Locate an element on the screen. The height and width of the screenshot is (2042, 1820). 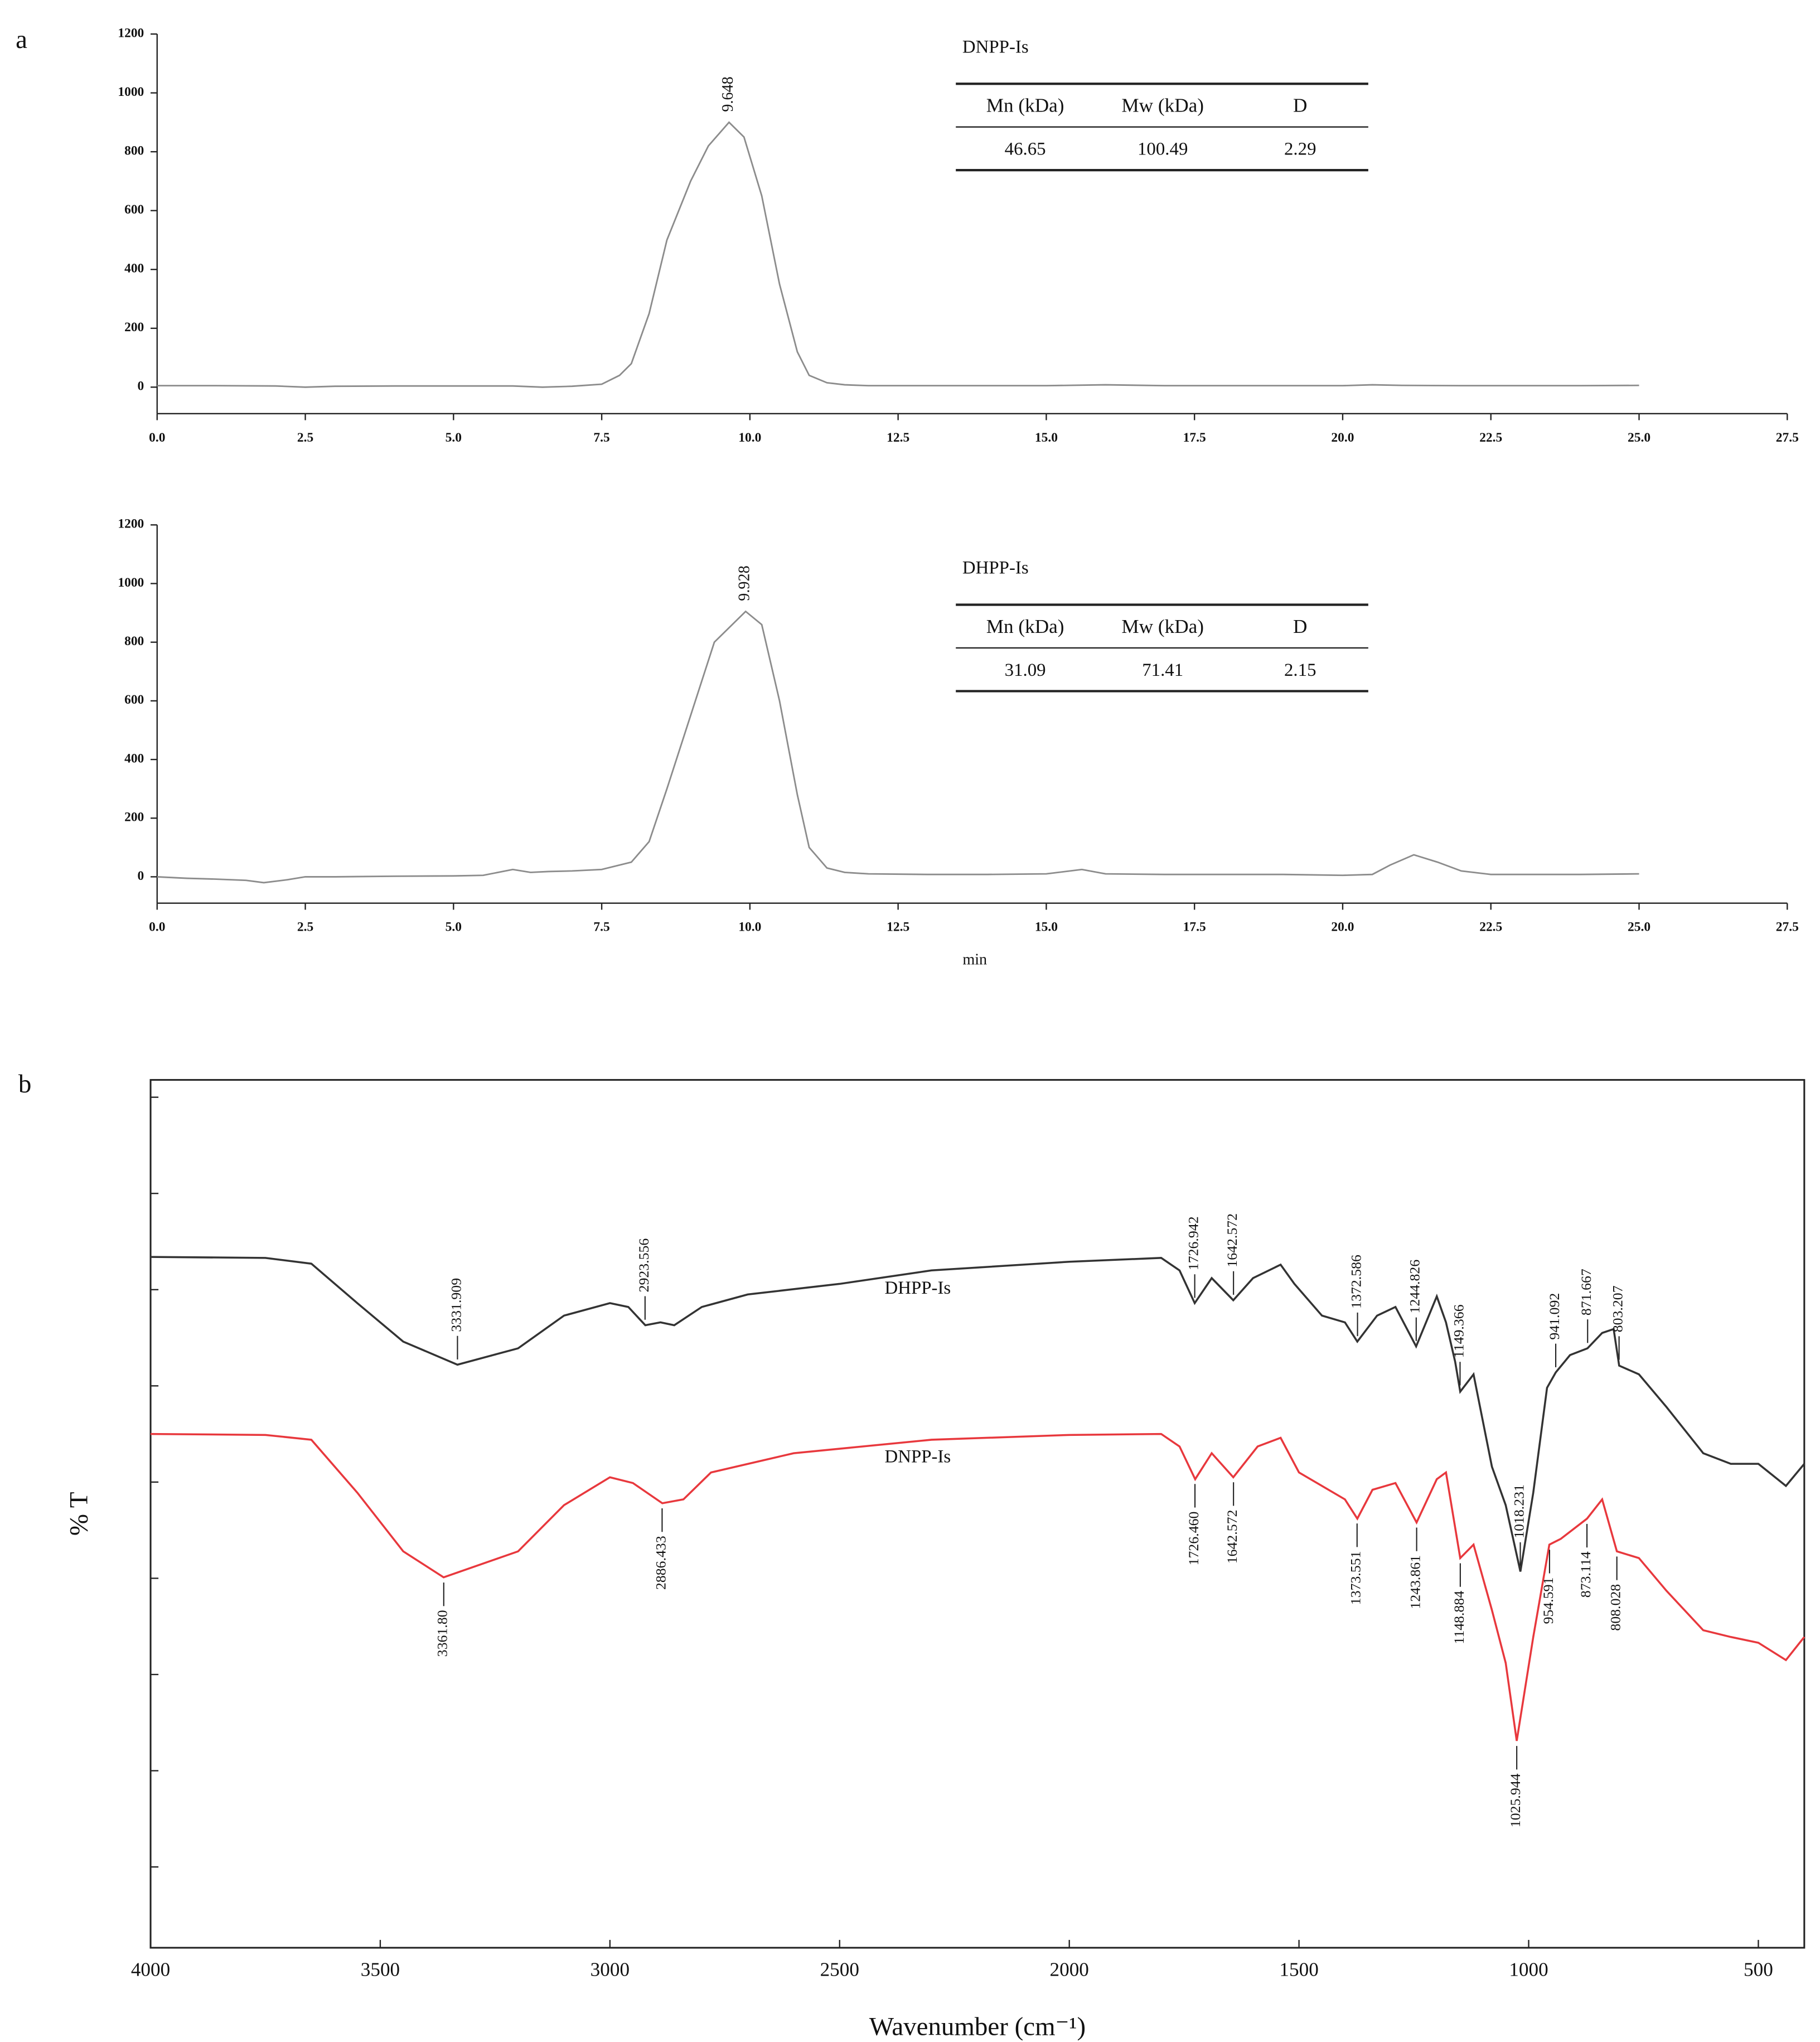
x-tick-label: 500 is located at coordinates (1759, 1969).